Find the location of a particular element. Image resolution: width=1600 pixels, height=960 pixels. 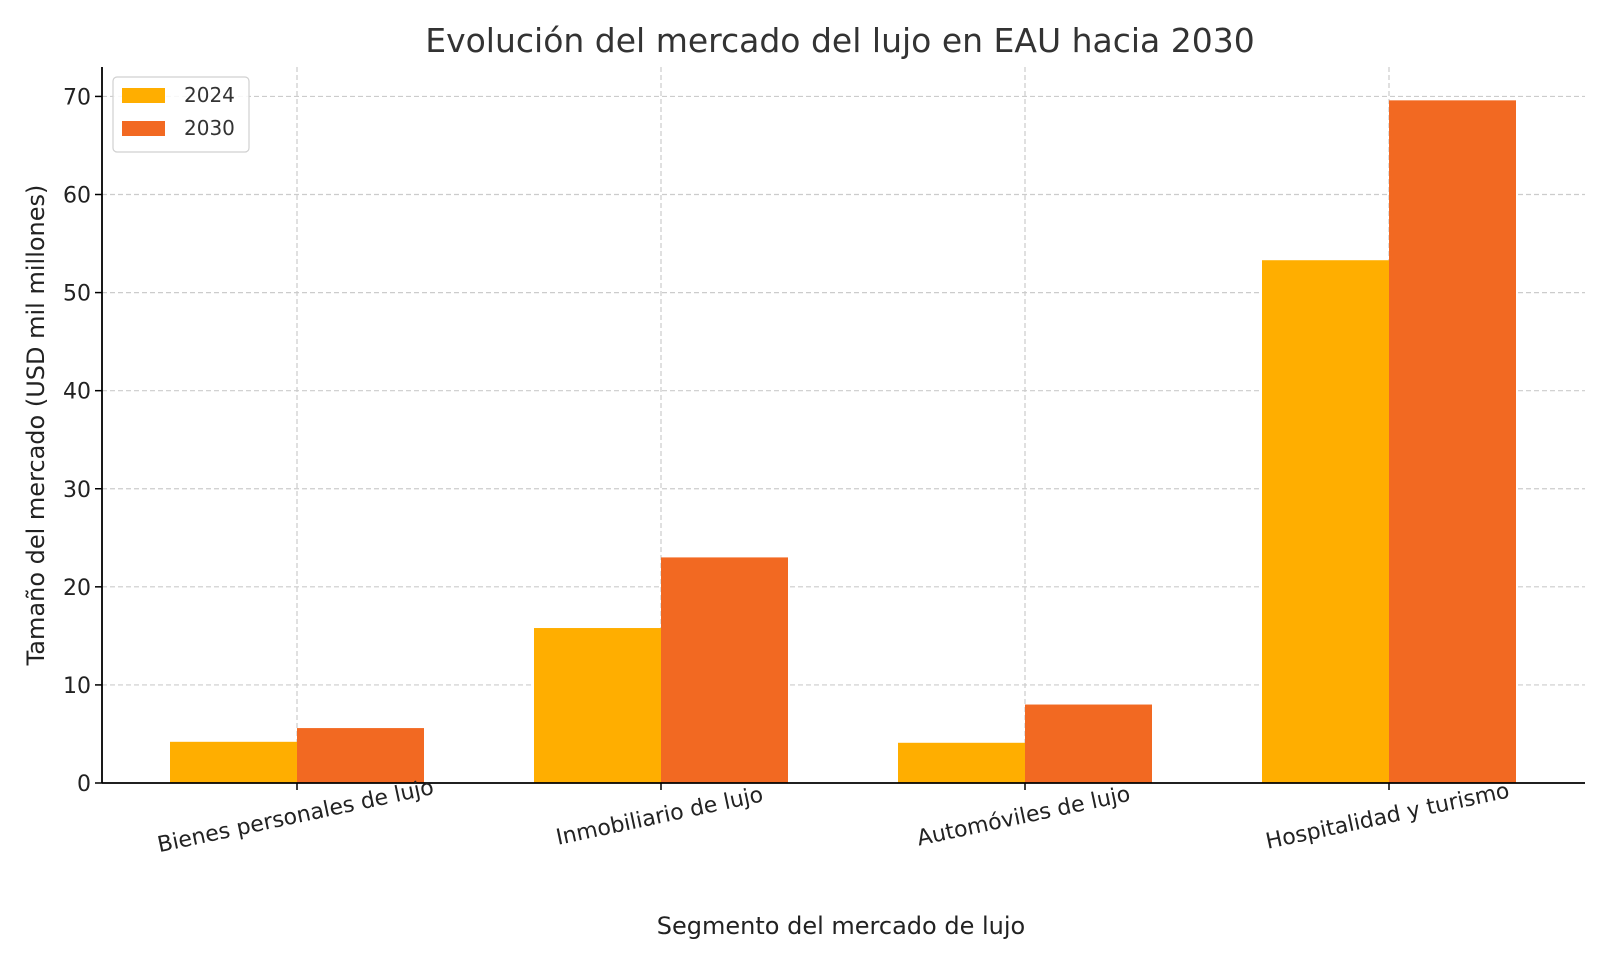

y-tick-label: 10 is located at coordinates (77, 686).